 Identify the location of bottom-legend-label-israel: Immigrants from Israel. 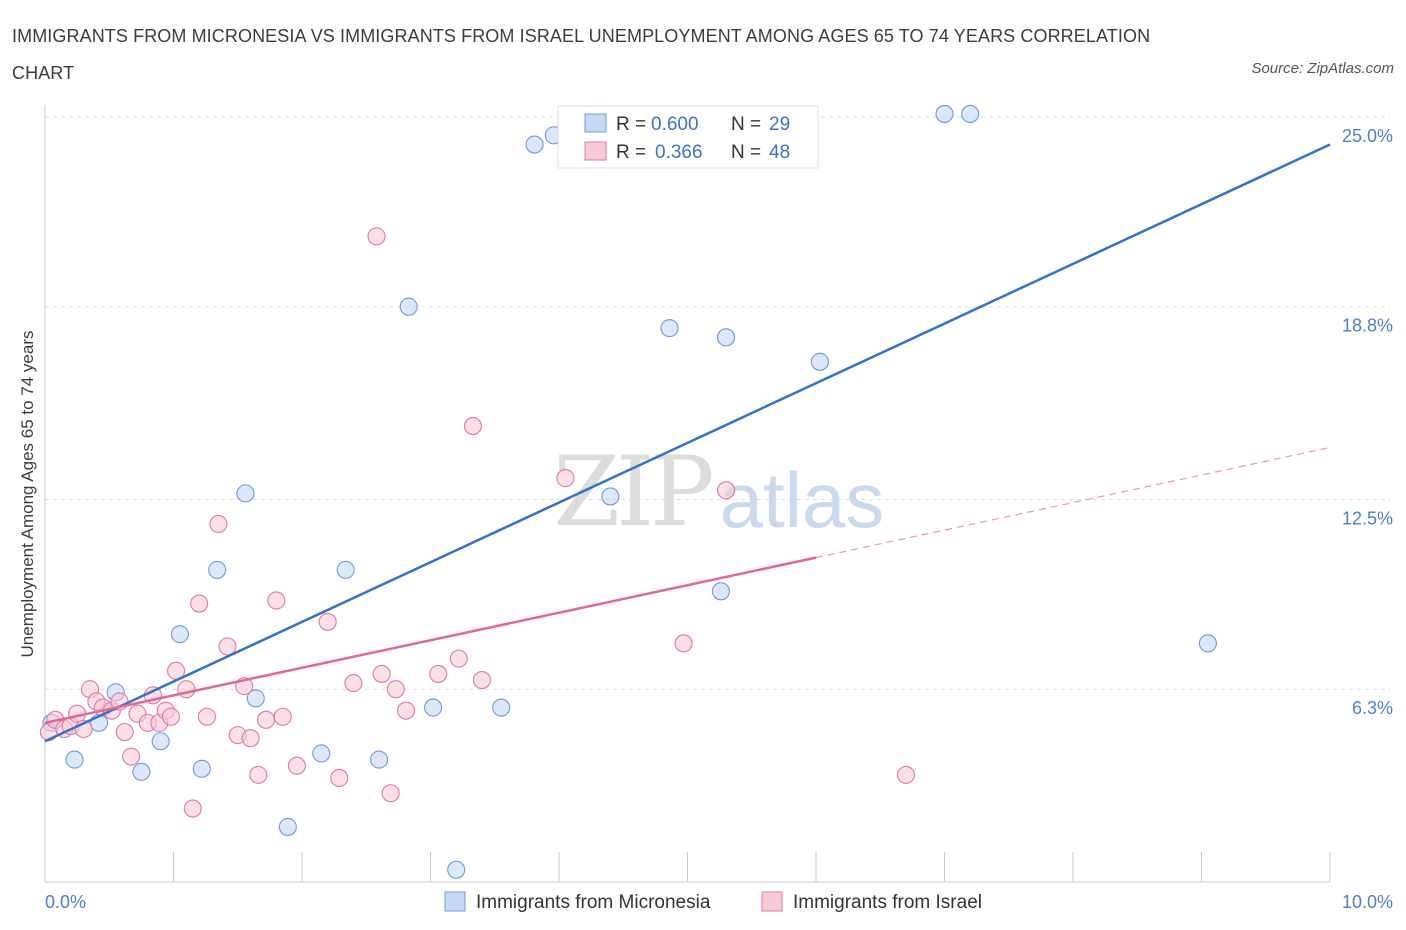
(887, 902).